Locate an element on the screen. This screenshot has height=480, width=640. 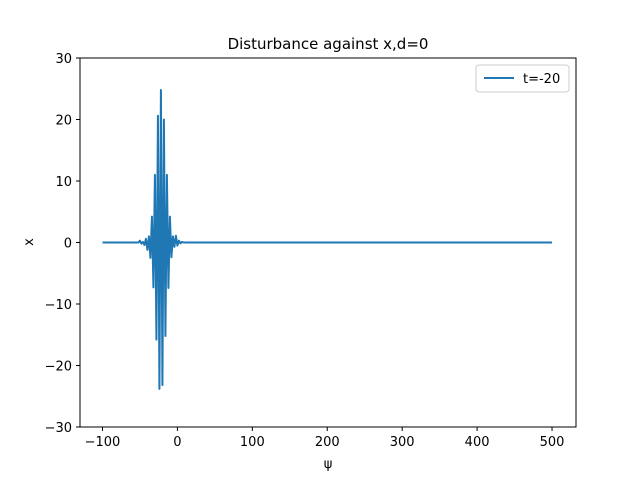
legend-label: t=-20 is located at coordinates (541, 79).